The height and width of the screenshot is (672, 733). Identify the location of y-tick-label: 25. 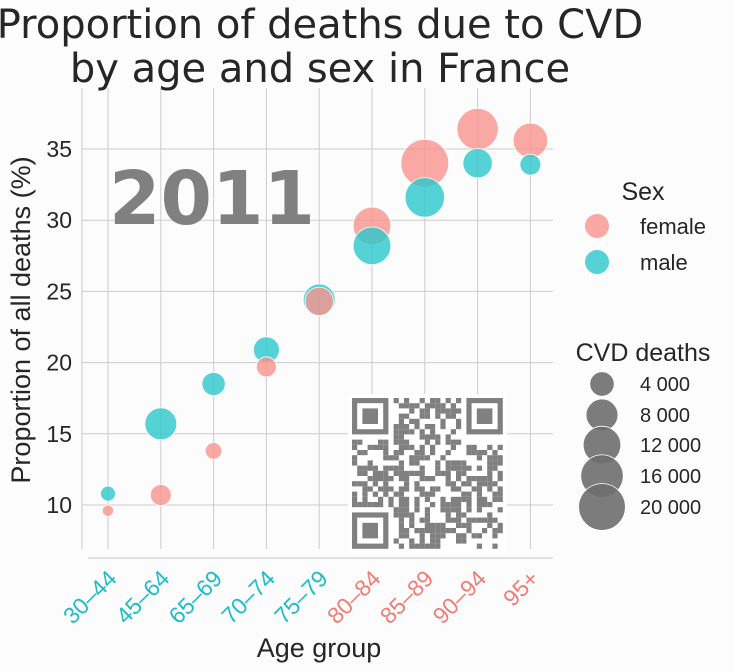
(59, 291).